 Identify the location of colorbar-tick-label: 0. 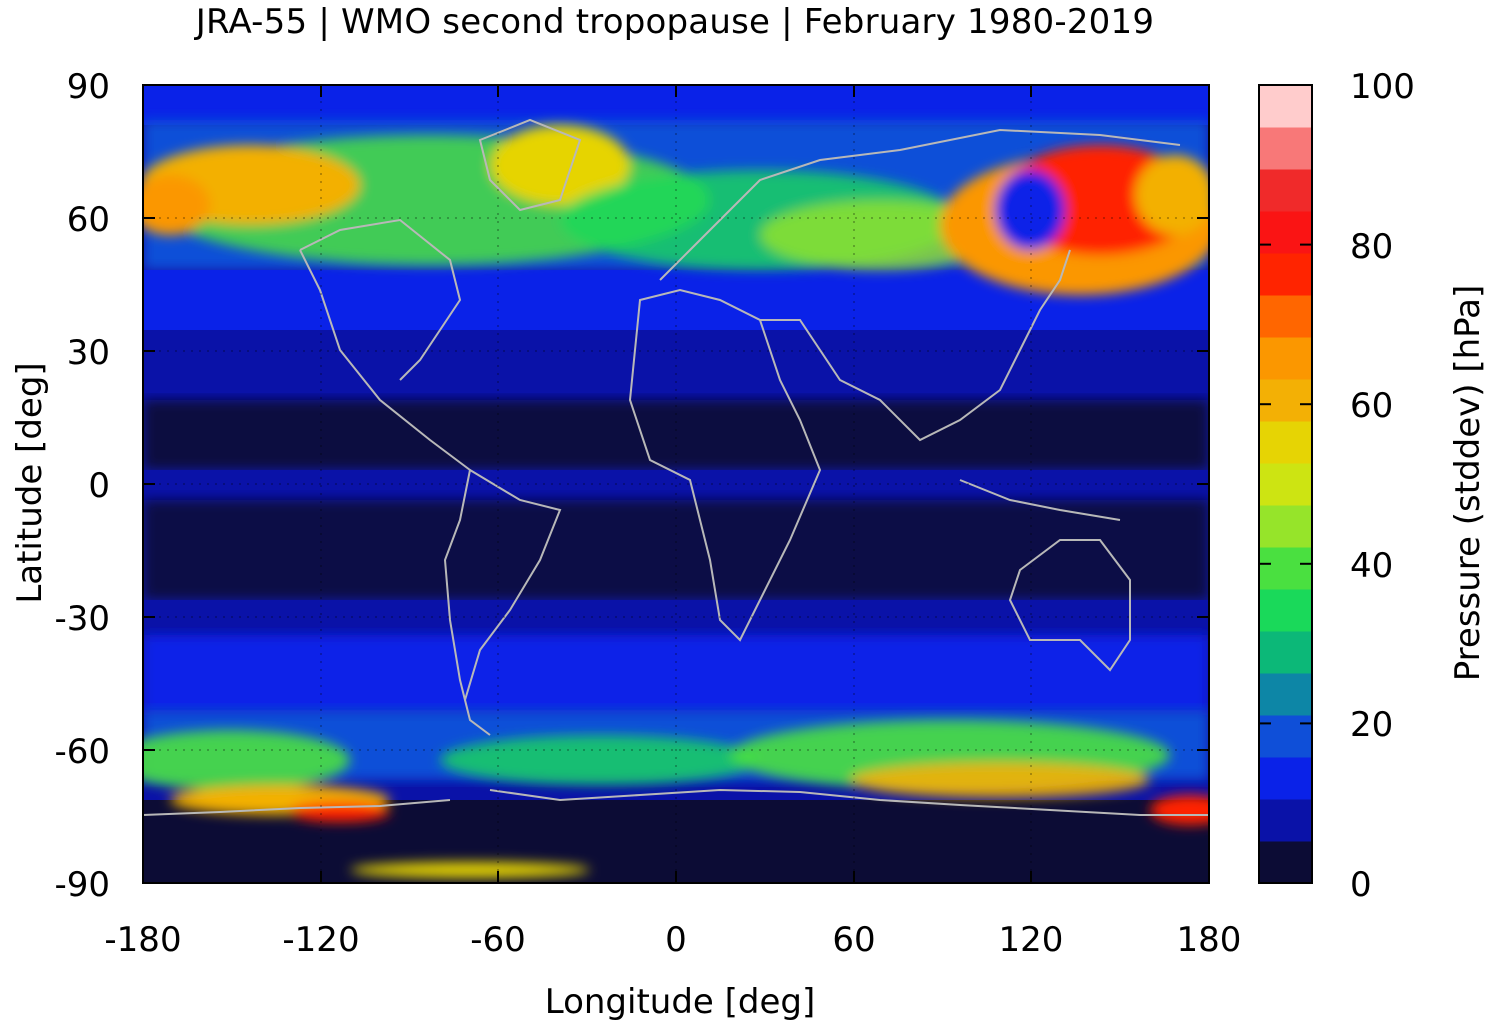
(1361, 885).